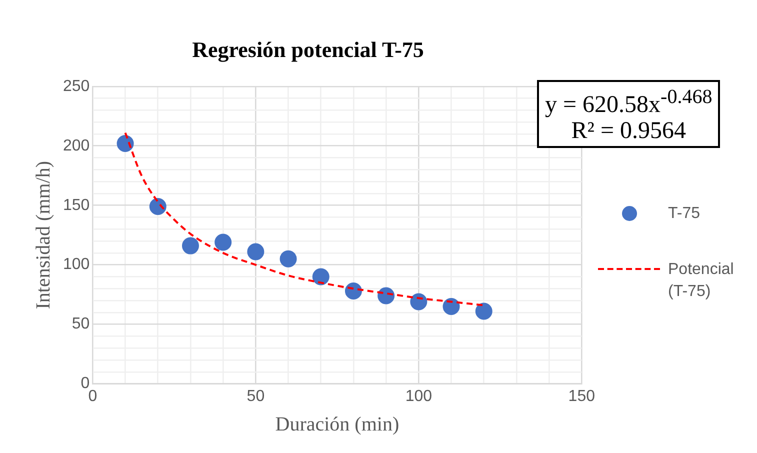 This screenshot has width=757, height=453. Describe the element at coordinates (43, 235) in the screenshot. I see `y-axis-title: Intensidad (mm/h)` at that location.